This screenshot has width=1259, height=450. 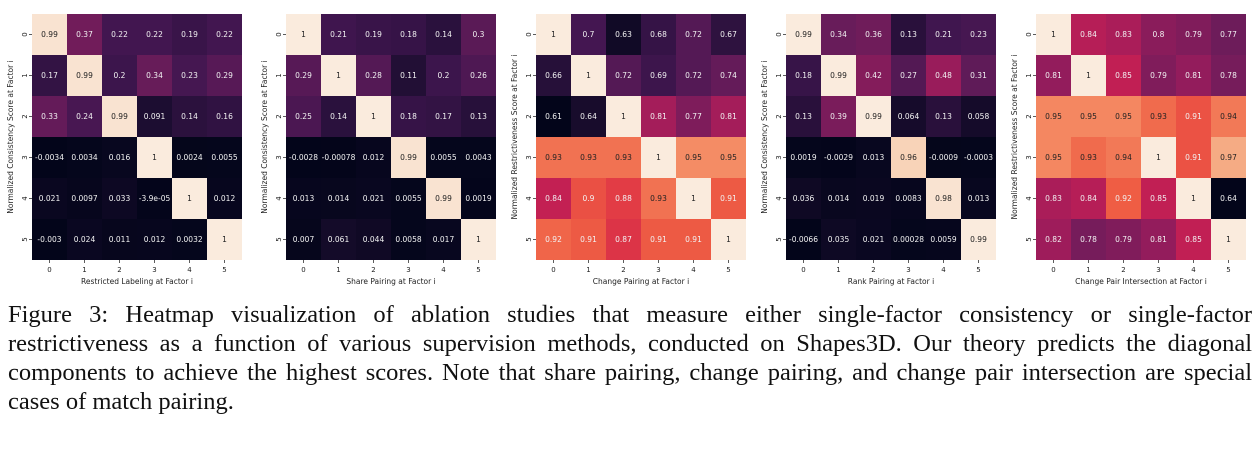 I want to click on cell-value-label: 0.84, so click(x=1088, y=34).